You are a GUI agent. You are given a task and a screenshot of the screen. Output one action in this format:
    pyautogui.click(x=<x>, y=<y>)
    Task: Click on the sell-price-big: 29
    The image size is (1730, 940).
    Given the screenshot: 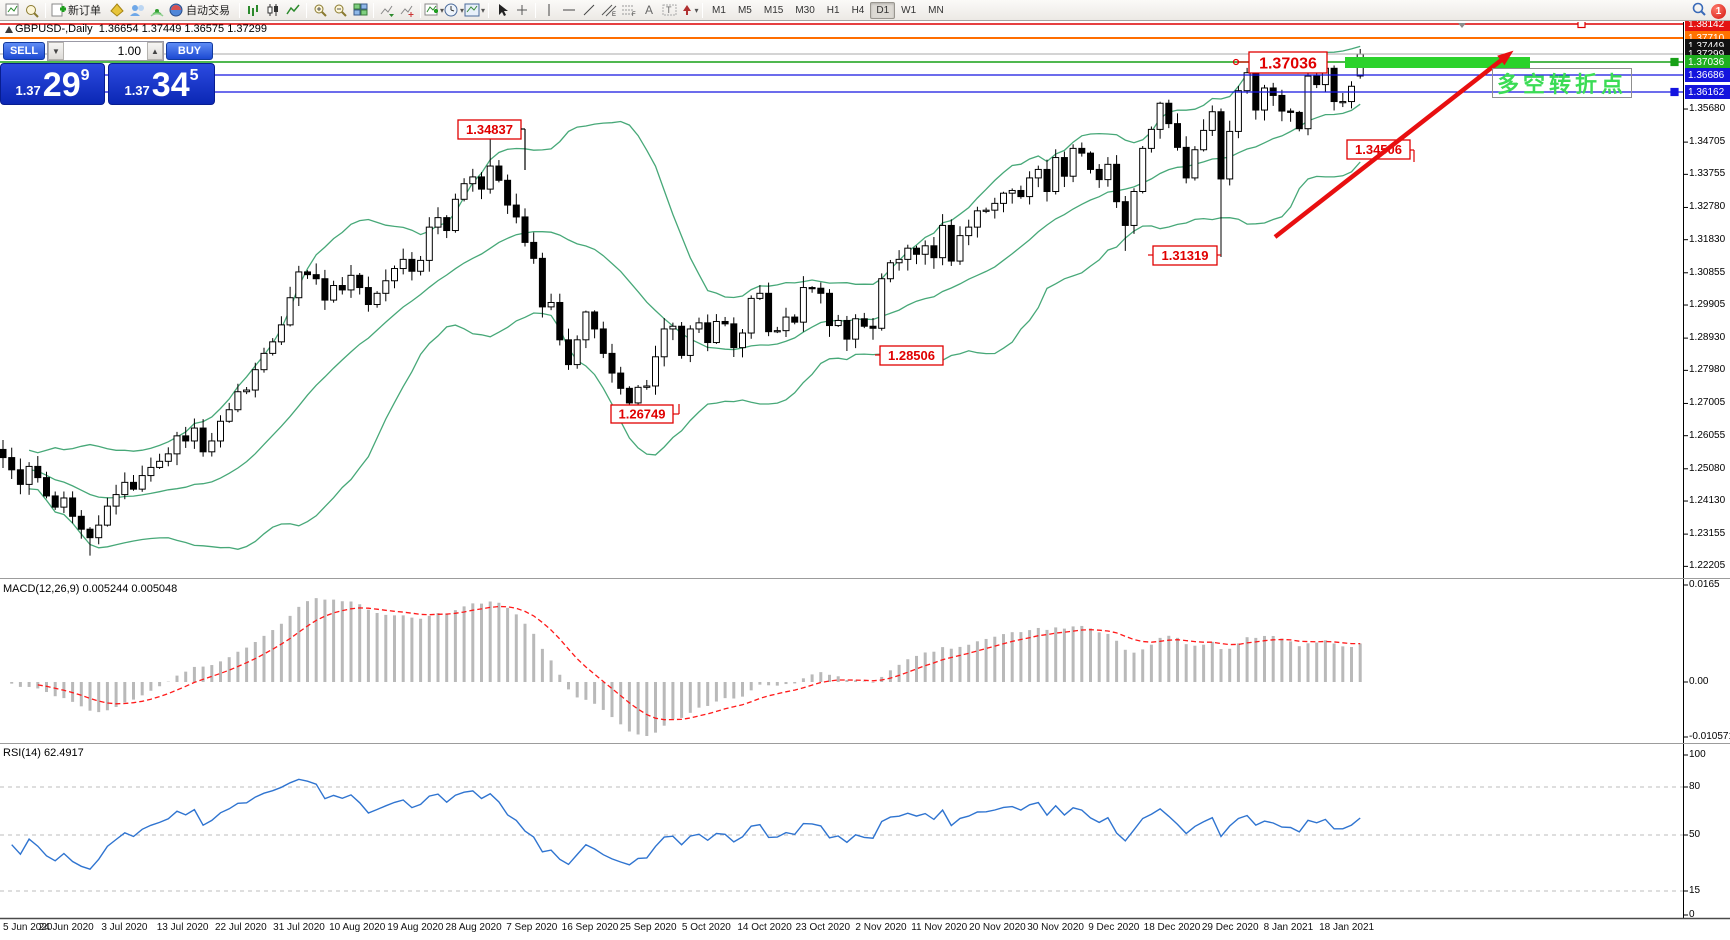 What is the action you would take?
    pyautogui.click(x=61, y=85)
    